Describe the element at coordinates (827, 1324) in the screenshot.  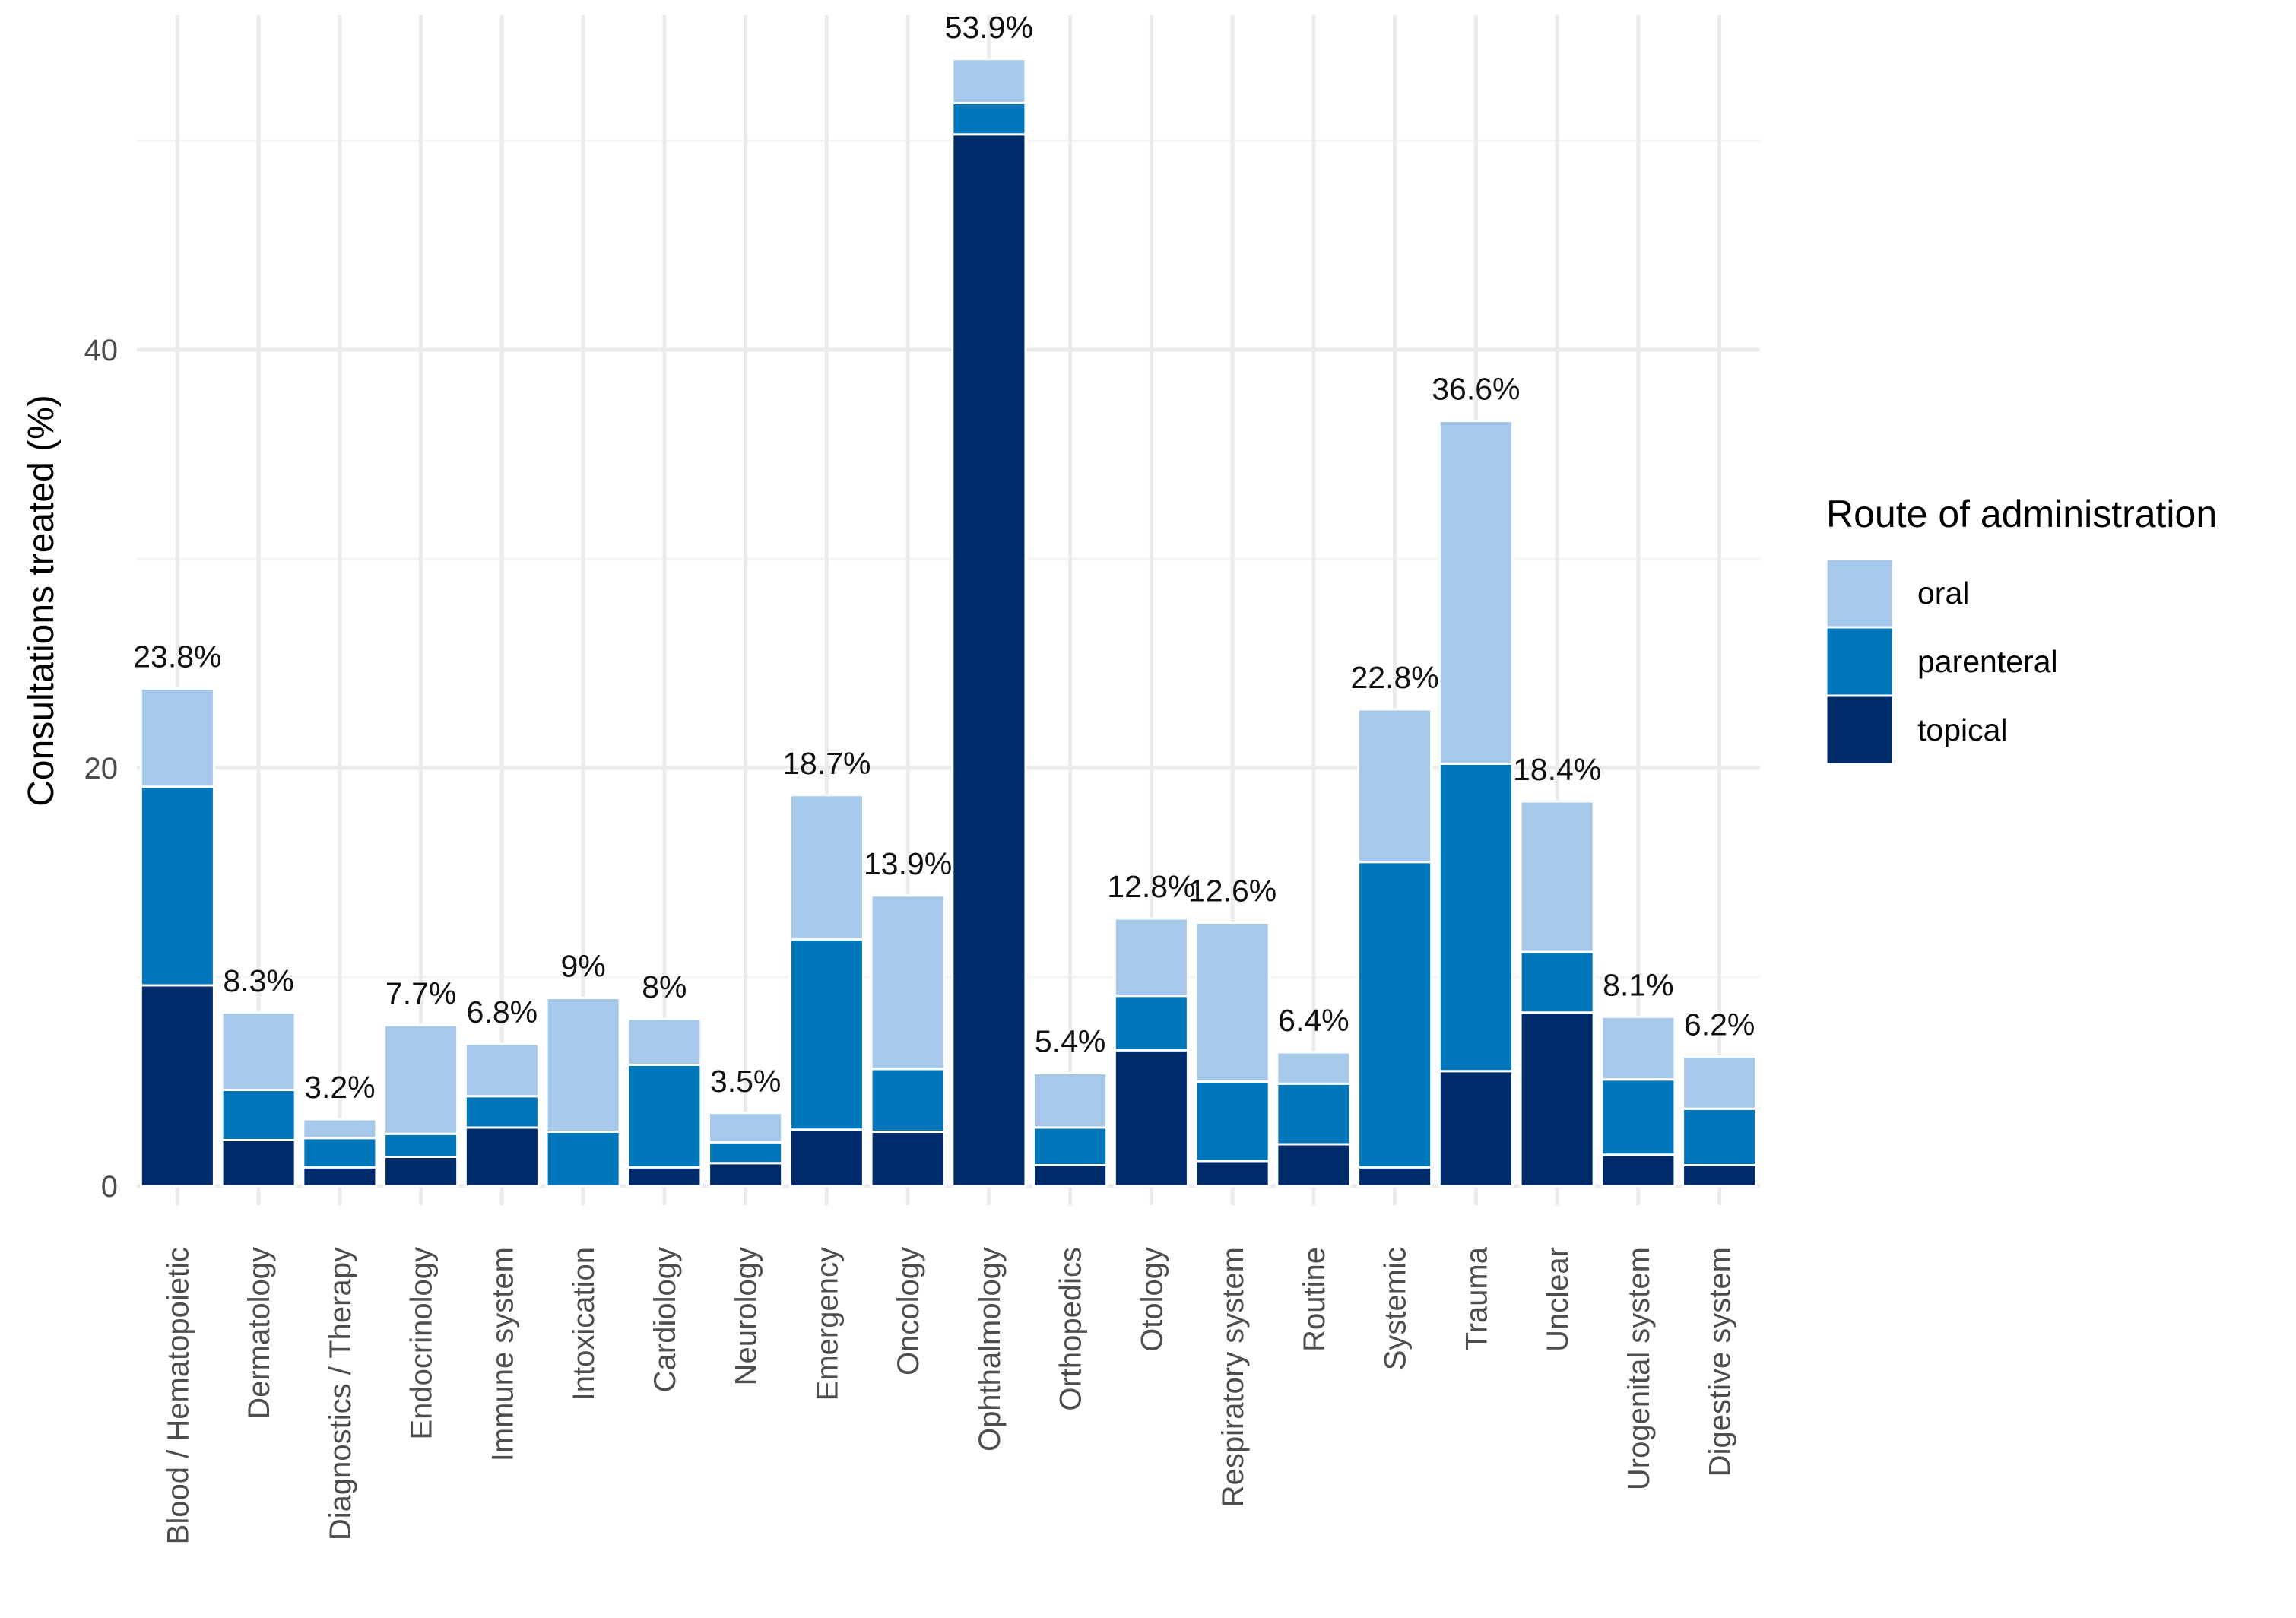
I see `x-tick-label: Emergency` at that location.